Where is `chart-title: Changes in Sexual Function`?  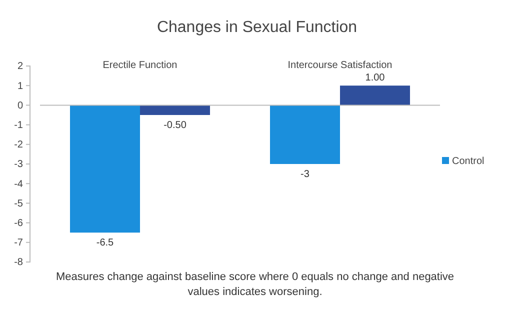
chart-title: Changes in Sexual Function is located at coordinates (257, 27).